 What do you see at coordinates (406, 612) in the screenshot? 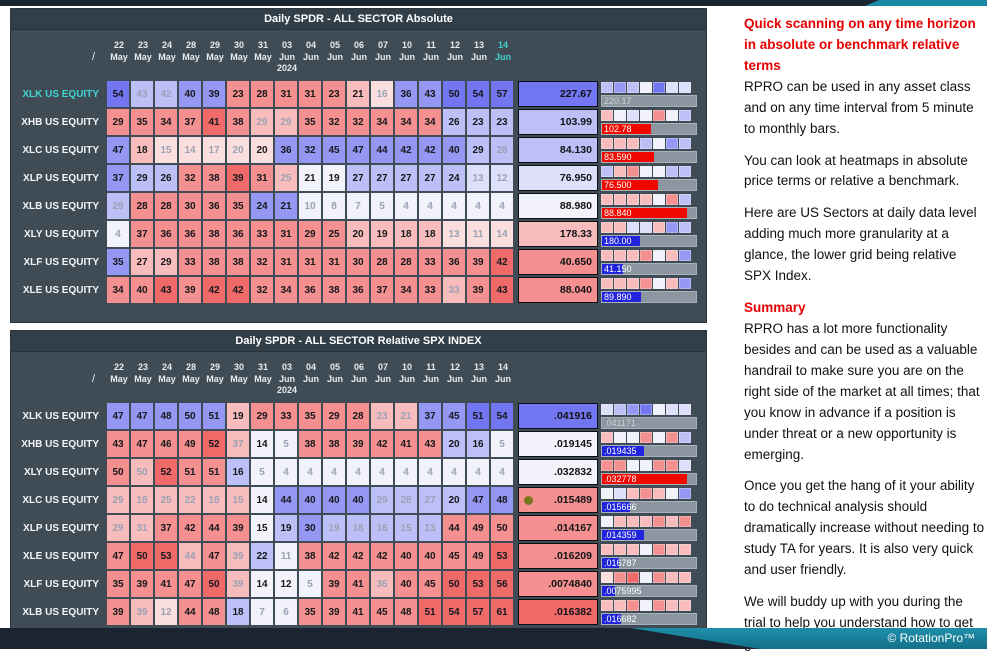
I see `heatmap-cell: 48` at bounding box center [406, 612].